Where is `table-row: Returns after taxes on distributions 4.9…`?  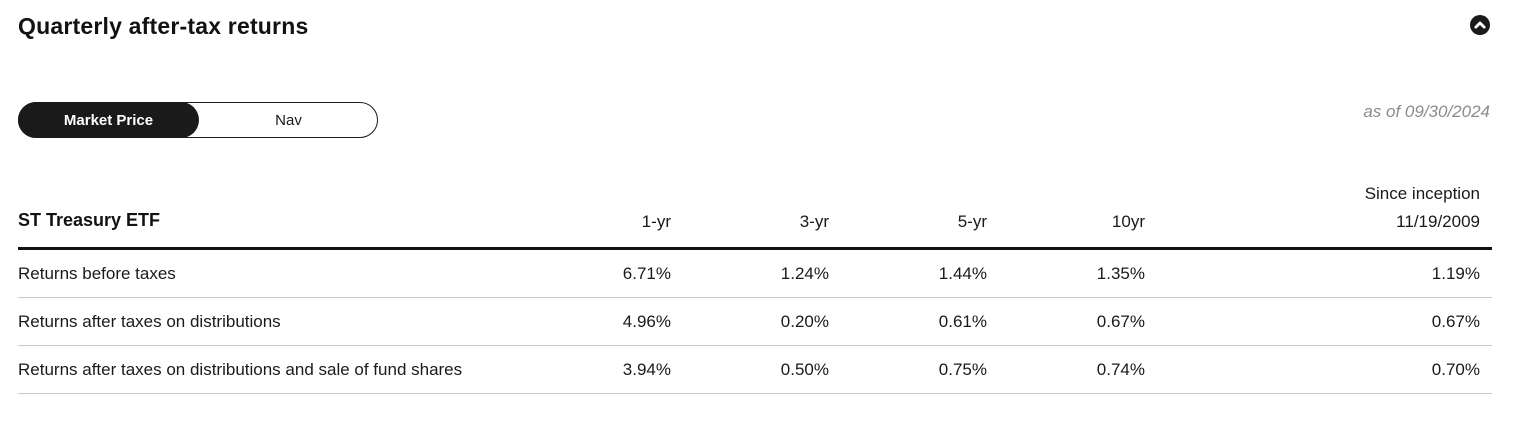
table-row: Returns after taxes on distributions 4.9… is located at coordinates (755, 322).